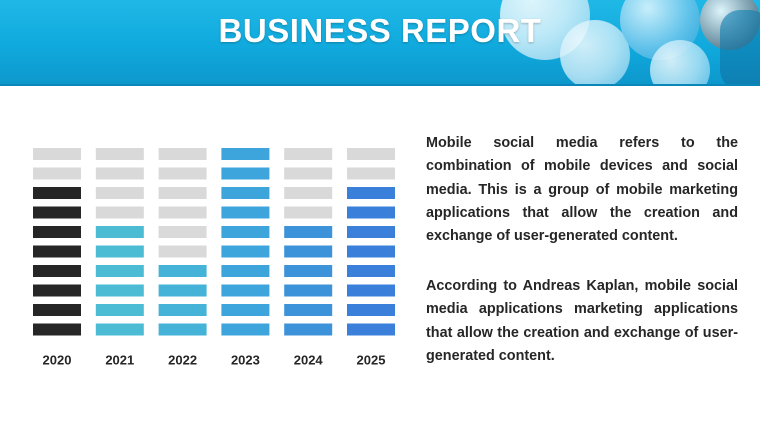 This screenshot has width=760, height=428. Describe the element at coordinates (309, 360) in the screenshot. I see `x-tick-label: 2024` at that location.